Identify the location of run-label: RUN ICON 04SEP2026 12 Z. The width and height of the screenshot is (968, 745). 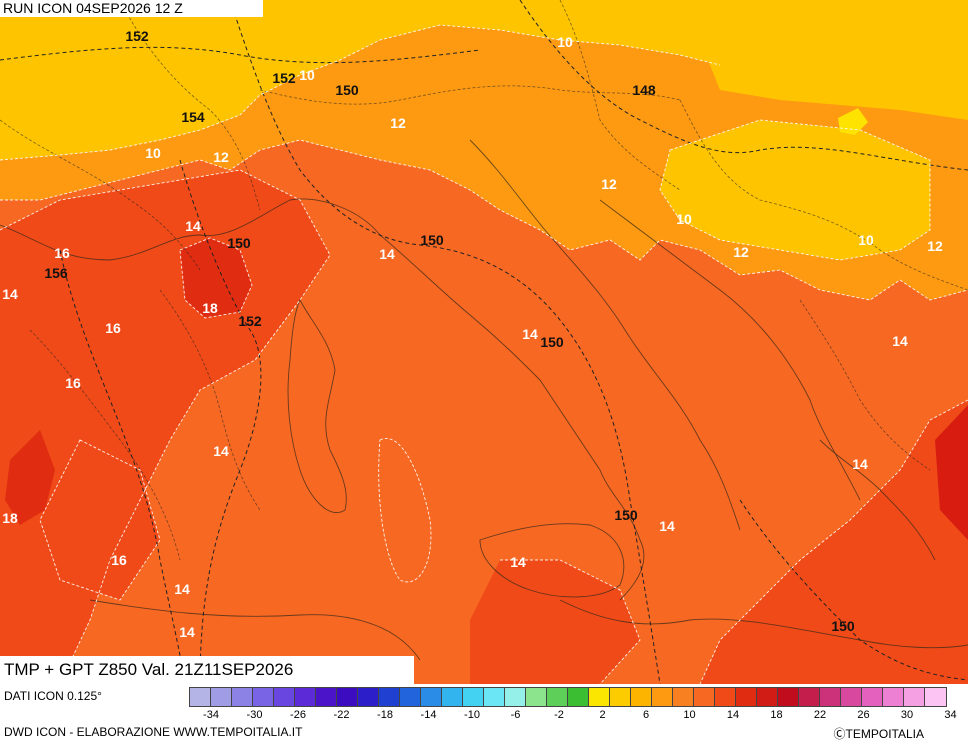
(131, 8).